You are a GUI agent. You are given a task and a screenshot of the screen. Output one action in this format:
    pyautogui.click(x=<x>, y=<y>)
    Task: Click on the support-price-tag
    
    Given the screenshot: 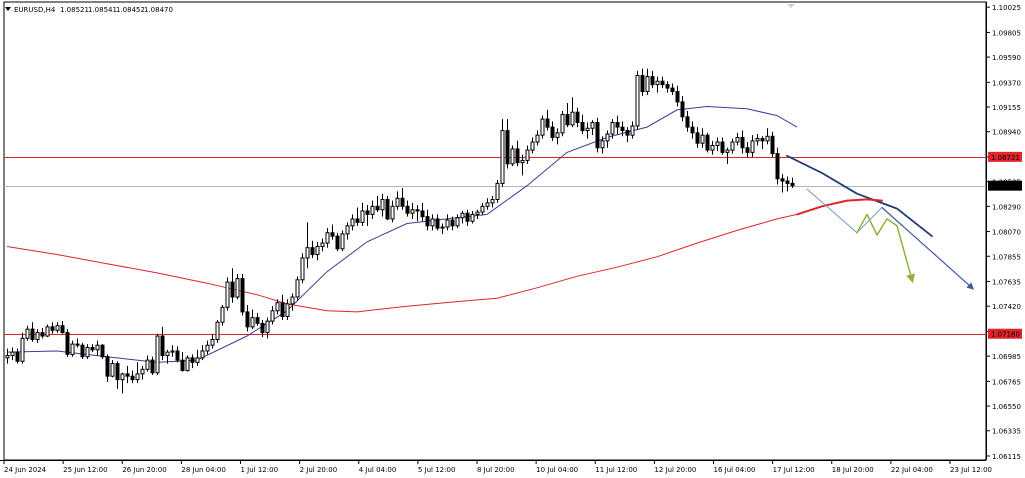 What is the action you would take?
    pyautogui.click(x=1005, y=333)
    